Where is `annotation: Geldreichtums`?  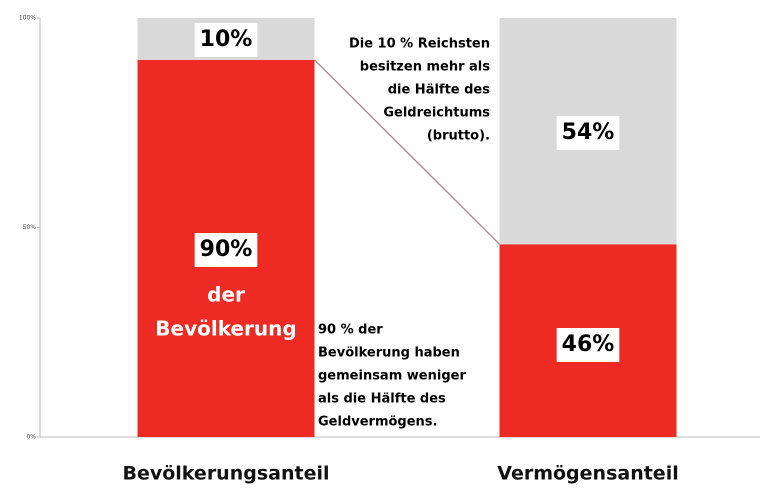
annotation: Geldreichtums is located at coordinates (436, 113).